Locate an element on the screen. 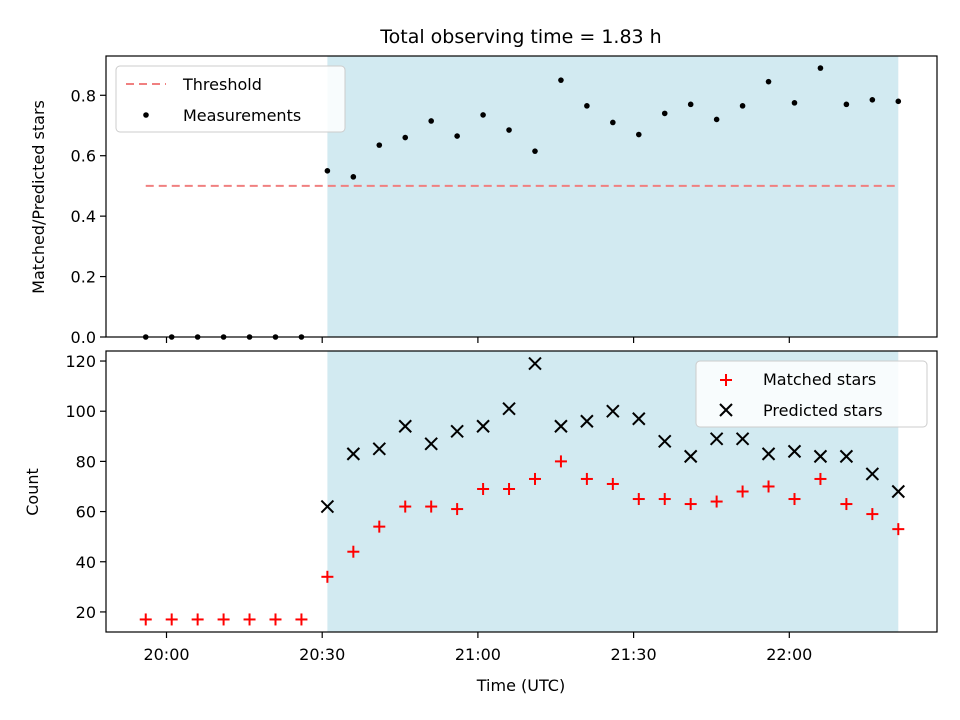 The width and height of the screenshot is (960, 720). bottom-y-axis-label: Count is located at coordinates (32, 492).